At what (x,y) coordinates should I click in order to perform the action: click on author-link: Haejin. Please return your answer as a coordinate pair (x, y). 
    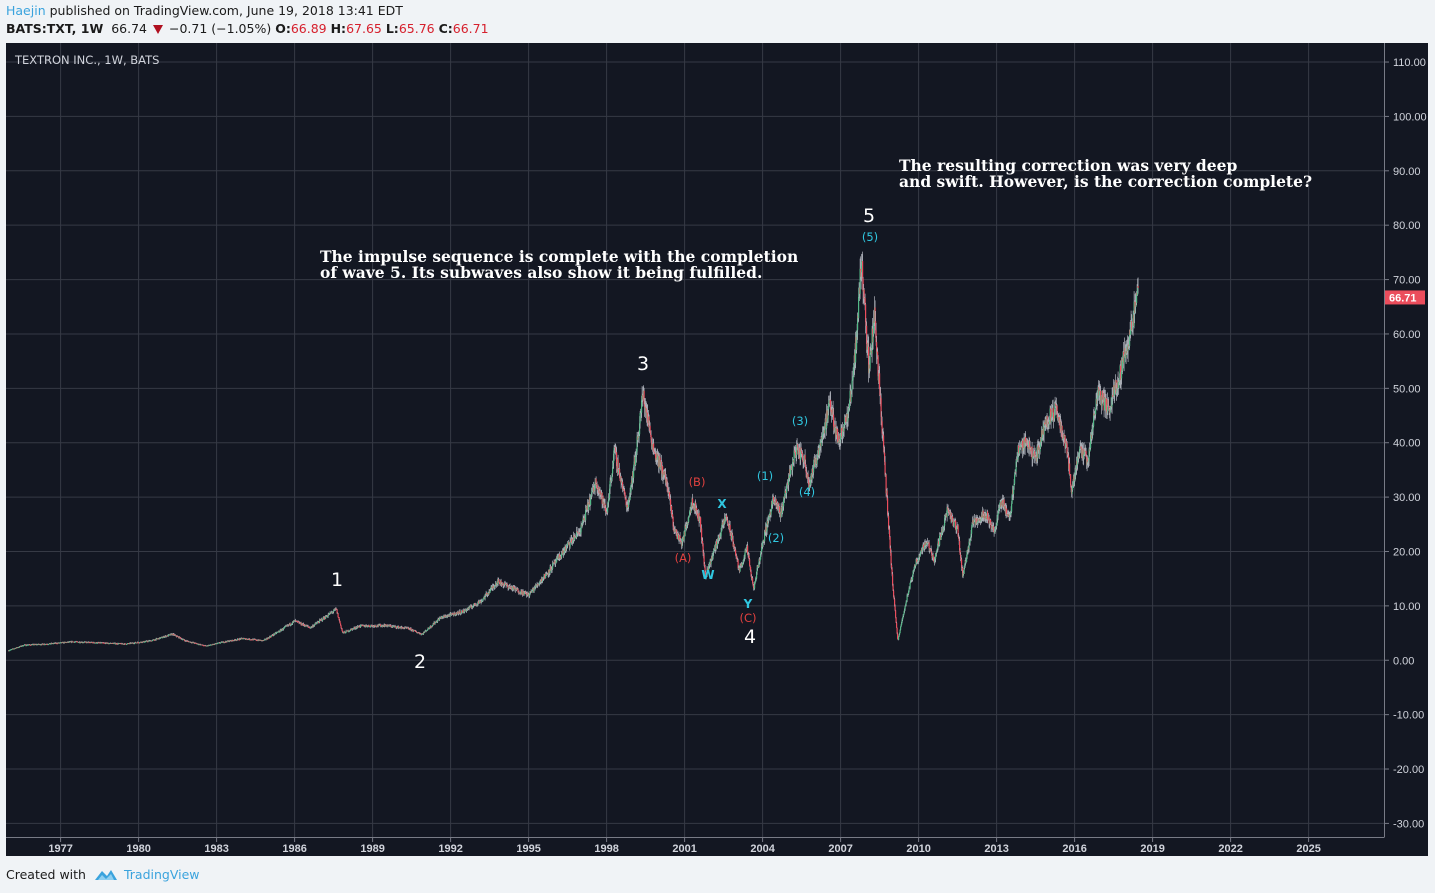
    Looking at the image, I should click on (26, 10).